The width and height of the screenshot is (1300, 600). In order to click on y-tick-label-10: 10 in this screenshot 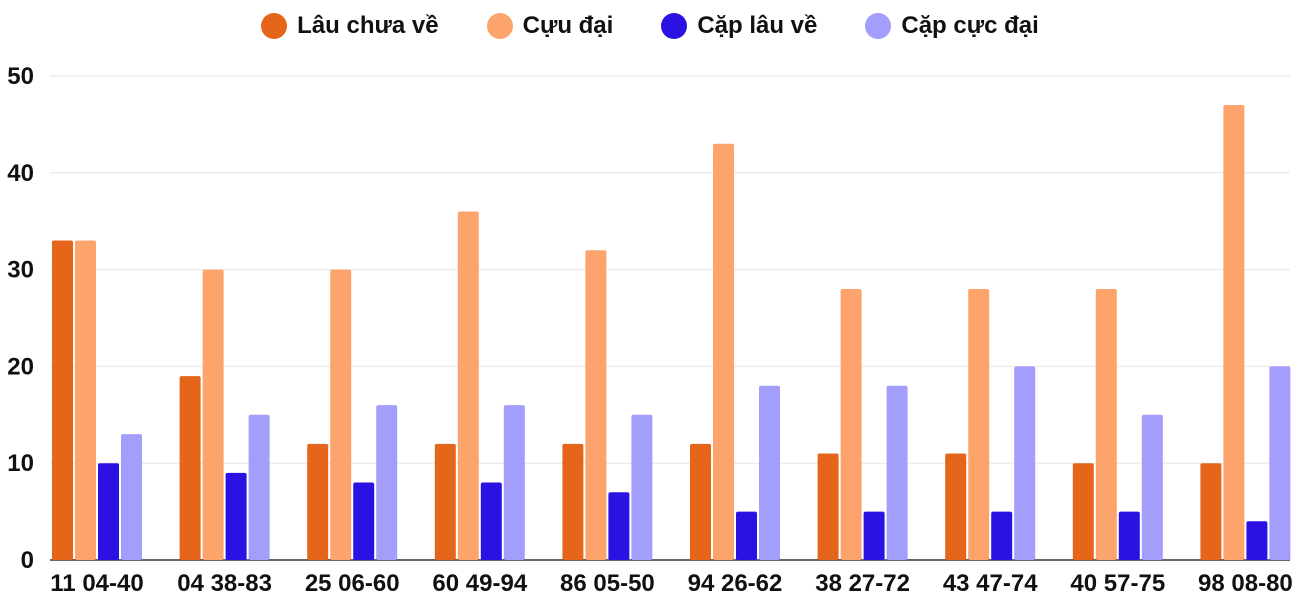, I will do `click(20, 463)`.